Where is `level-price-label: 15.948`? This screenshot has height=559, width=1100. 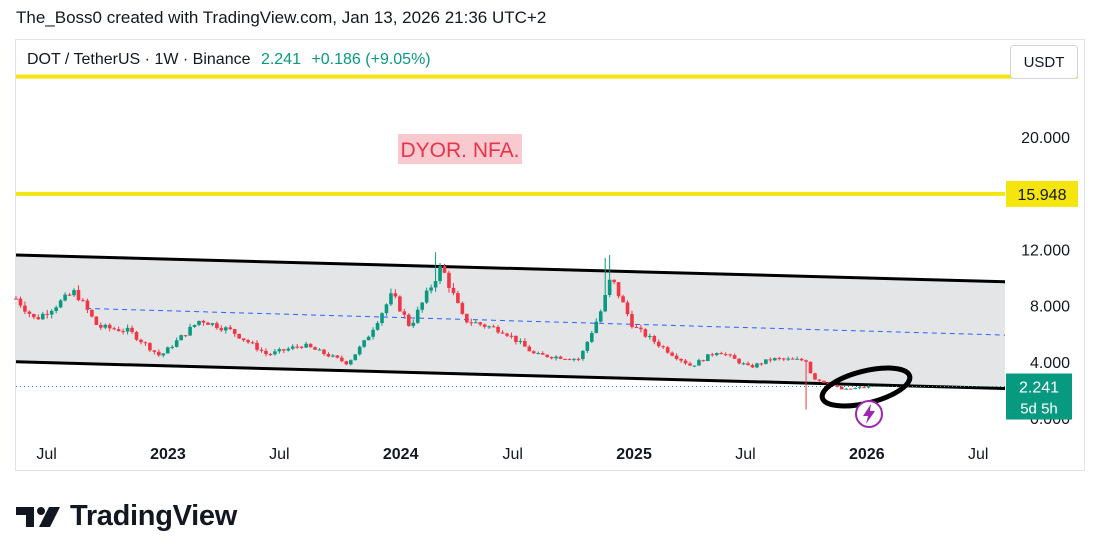 level-price-label: 15.948 is located at coordinates (1042, 195).